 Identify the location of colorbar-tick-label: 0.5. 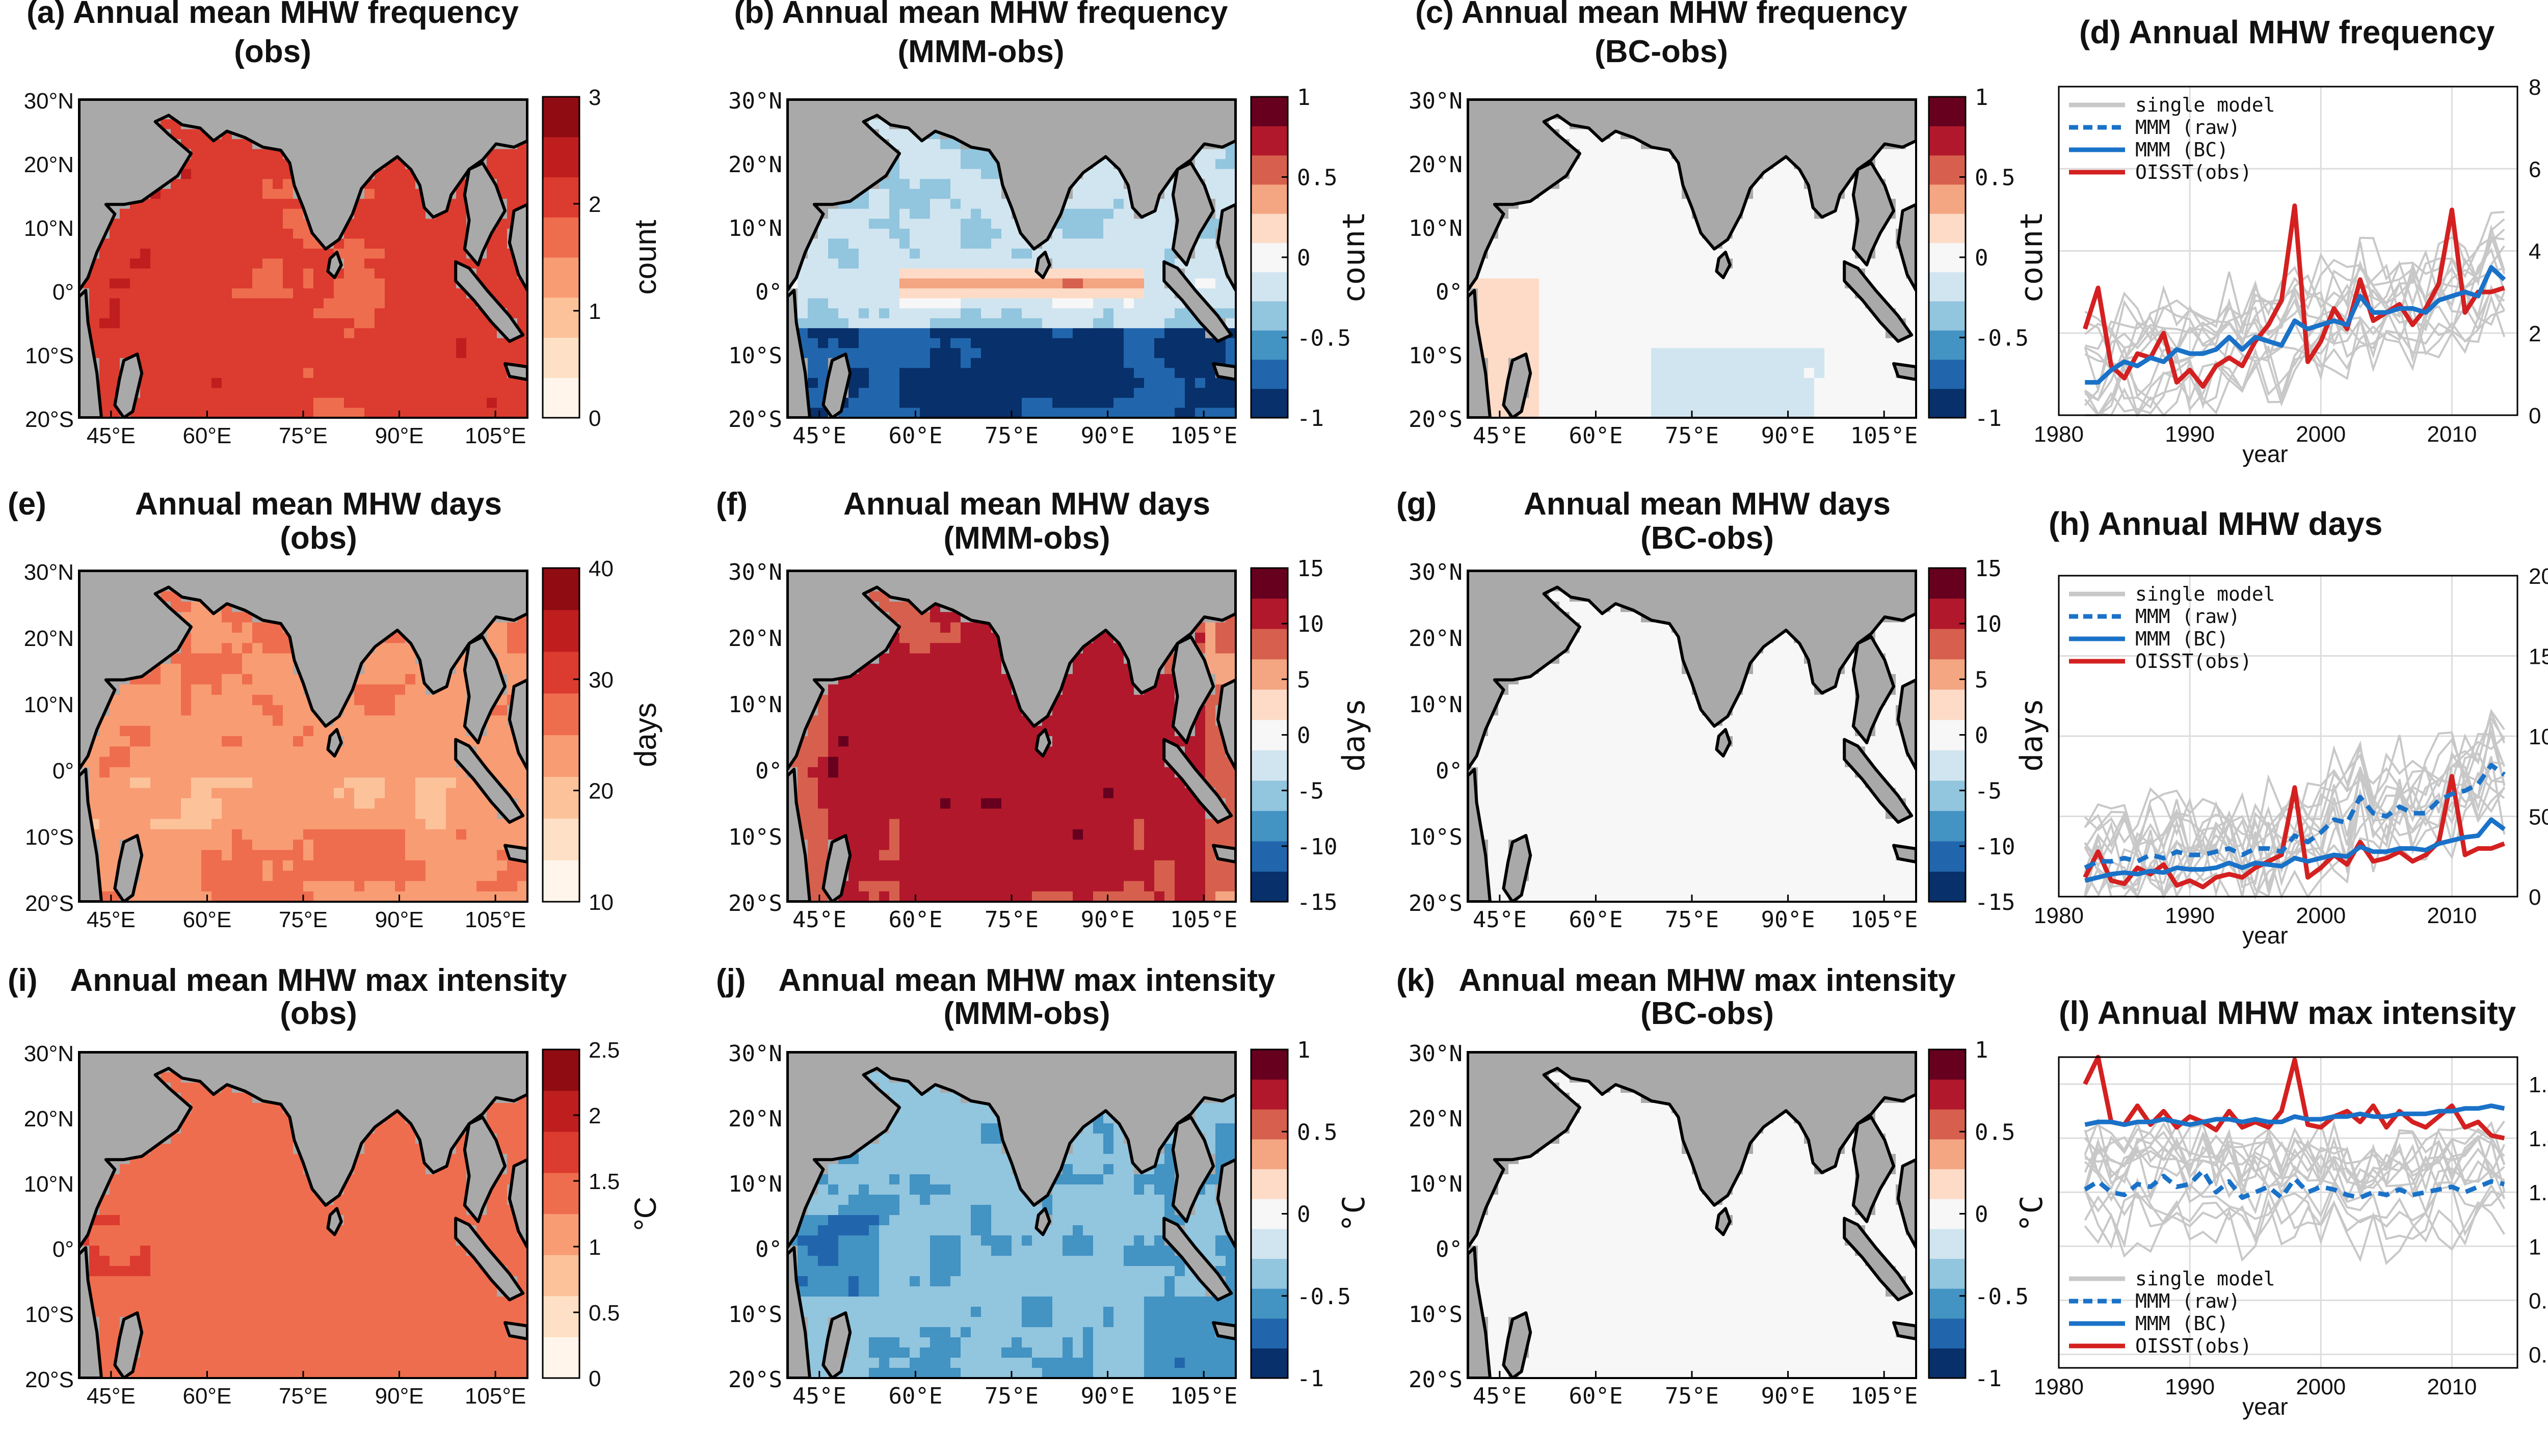
(1317, 178).